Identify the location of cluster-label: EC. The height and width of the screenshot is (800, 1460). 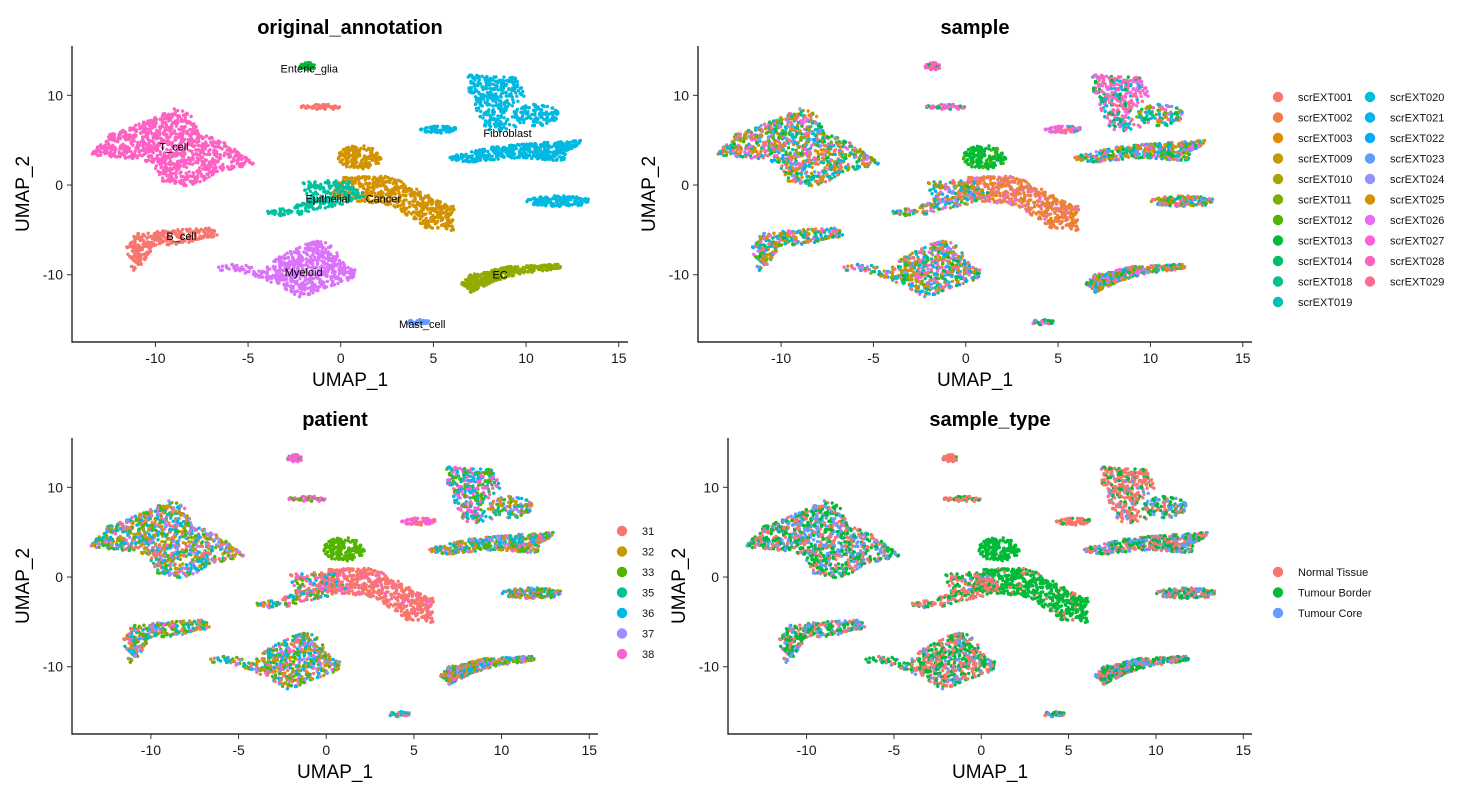
(499, 276).